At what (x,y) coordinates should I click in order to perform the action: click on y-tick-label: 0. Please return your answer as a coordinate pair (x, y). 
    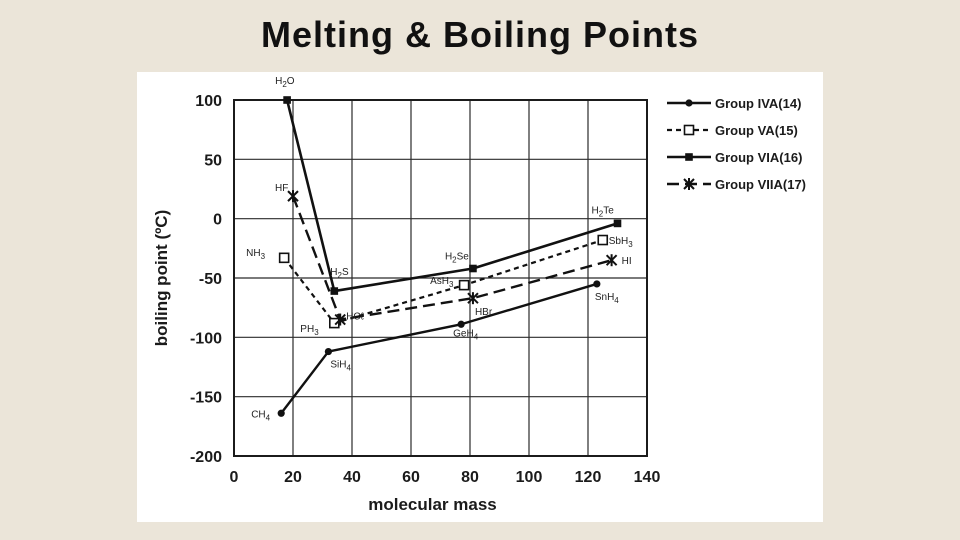
    Looking at the image, I should click on (217, 220).